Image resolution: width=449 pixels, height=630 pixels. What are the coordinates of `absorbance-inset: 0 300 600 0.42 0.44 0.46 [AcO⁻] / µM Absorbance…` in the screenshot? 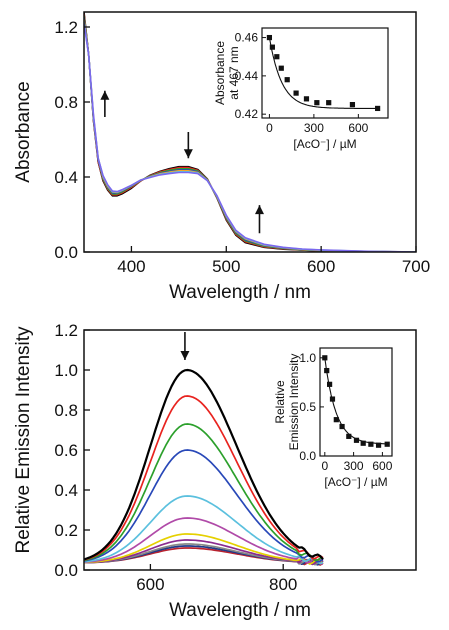 It's located at (301, 89).